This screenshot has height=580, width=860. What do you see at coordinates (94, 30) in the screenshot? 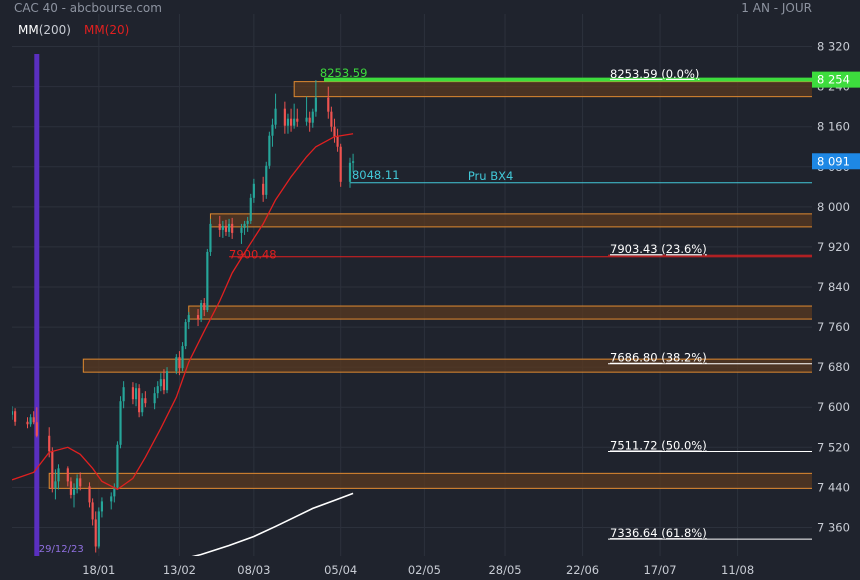
I see `legend-mm20-label: MM` at bounding box center [94, 30].